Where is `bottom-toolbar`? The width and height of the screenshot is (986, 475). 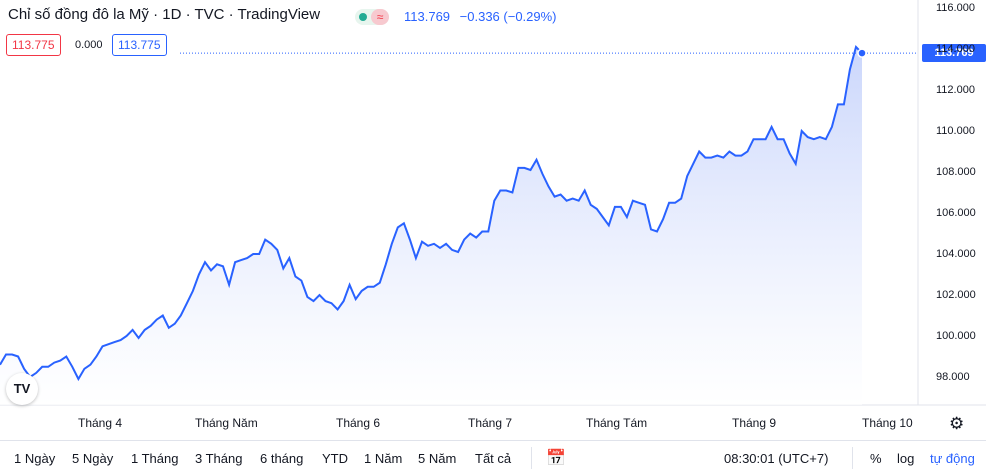 bottom-toolbar is located at coordinates (493, 457).